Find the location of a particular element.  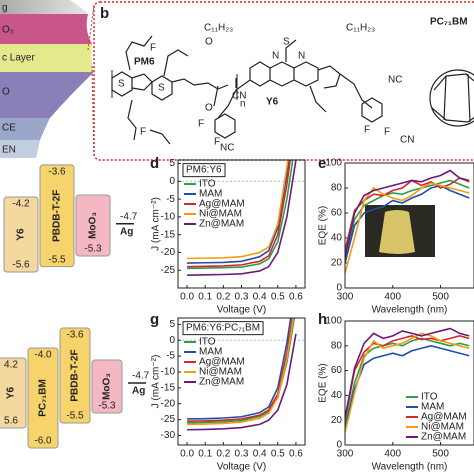

y-tick-label: -20 is located at coordinates (168, 252).